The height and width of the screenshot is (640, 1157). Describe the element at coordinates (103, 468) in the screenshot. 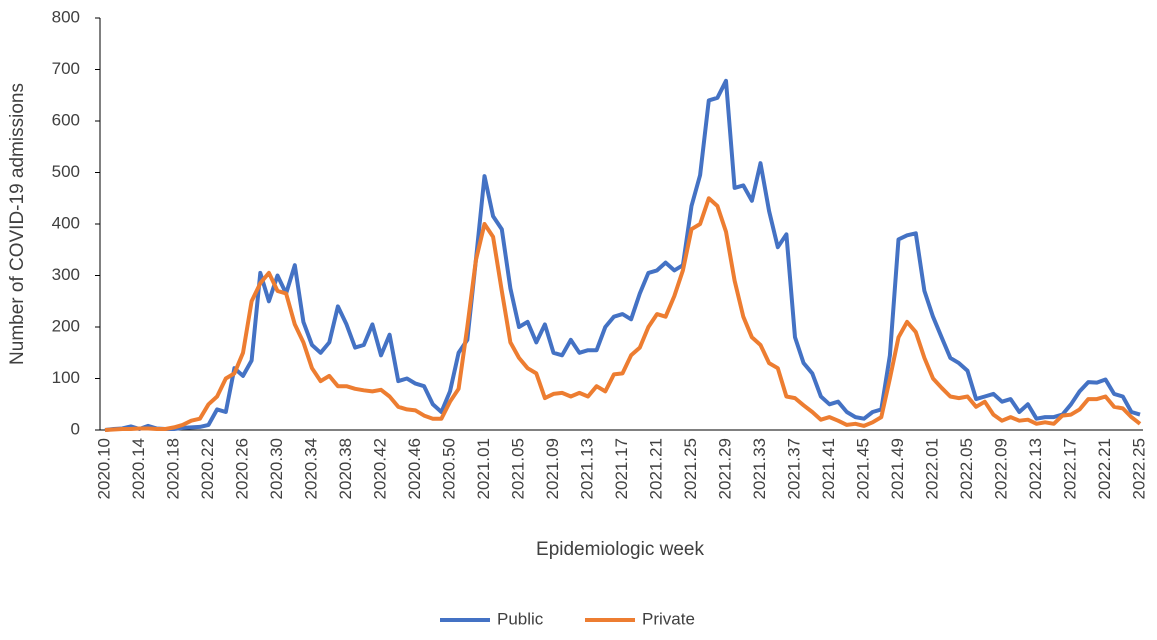

I see `x-tick-label: 2020.10` at that location.